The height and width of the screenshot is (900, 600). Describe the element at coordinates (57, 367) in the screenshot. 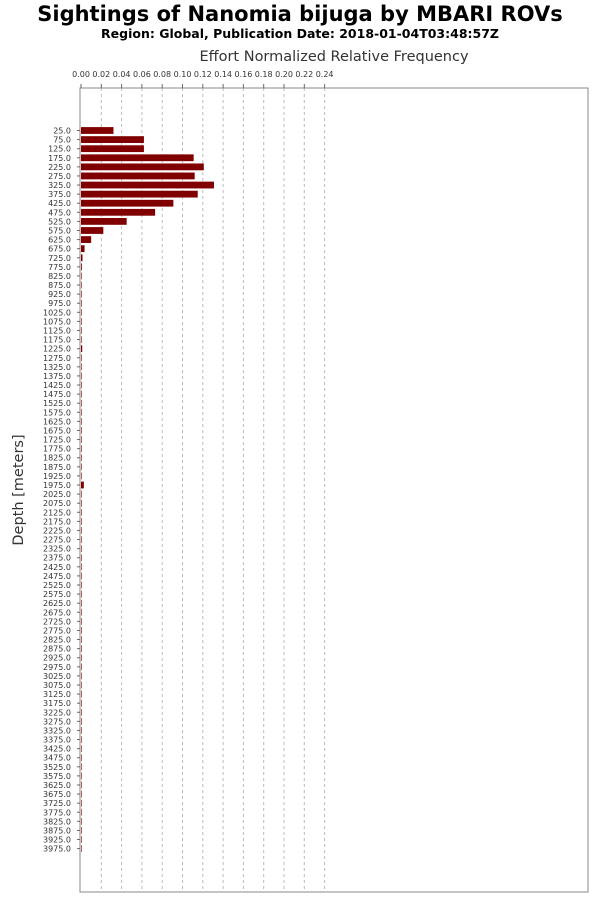

I see `y-tick-label: 1325.0` at that location.